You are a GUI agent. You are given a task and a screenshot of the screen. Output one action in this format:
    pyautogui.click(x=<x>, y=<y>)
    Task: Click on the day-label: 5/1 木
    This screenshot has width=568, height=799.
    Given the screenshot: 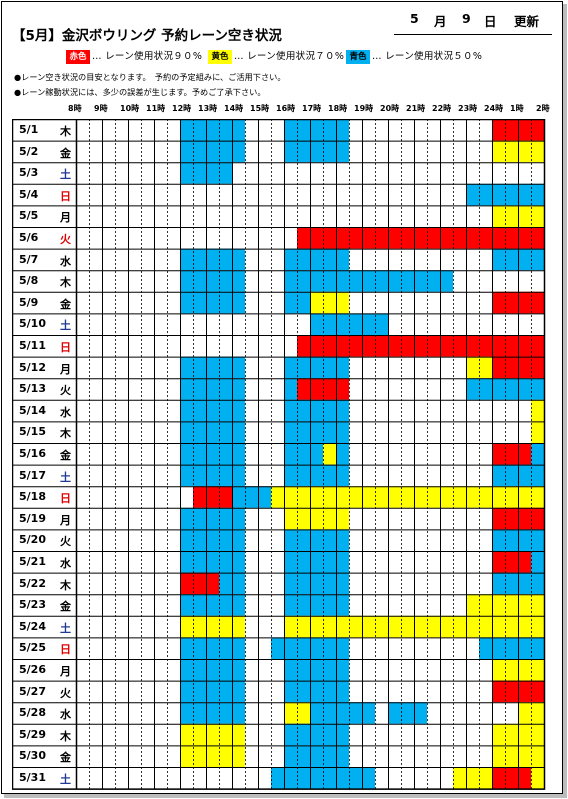 What is the action you would take?
    pyautogui.click(x=44, y=134)
    